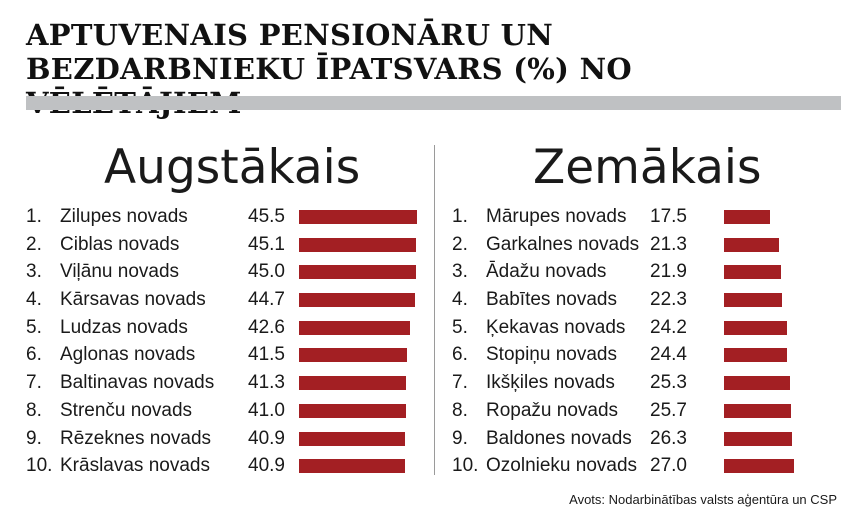 This screenshot has width=847, height=523. What do you see at coordinates (266, 410) in the screenshot?
I see `value-label: 41.0` at bounding box center [266, 410].